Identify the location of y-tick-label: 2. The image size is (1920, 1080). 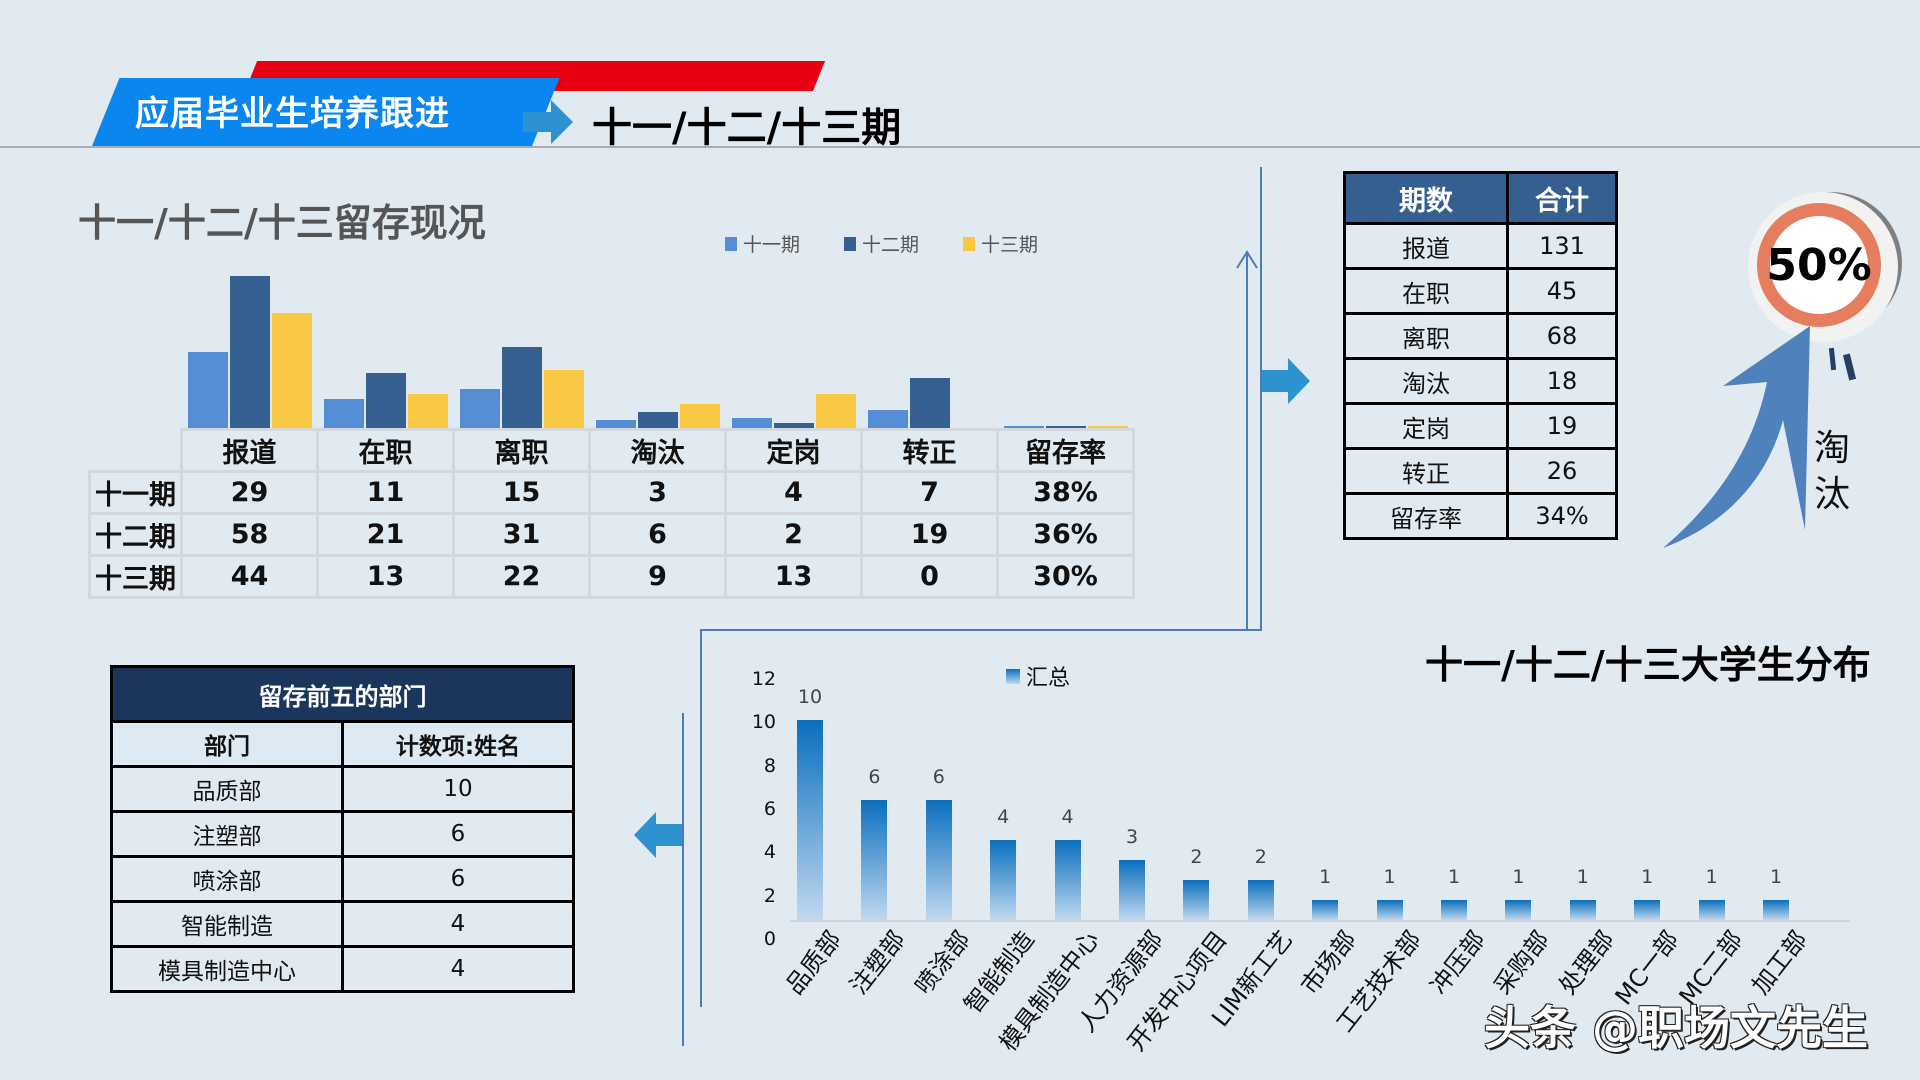
(769, 895).